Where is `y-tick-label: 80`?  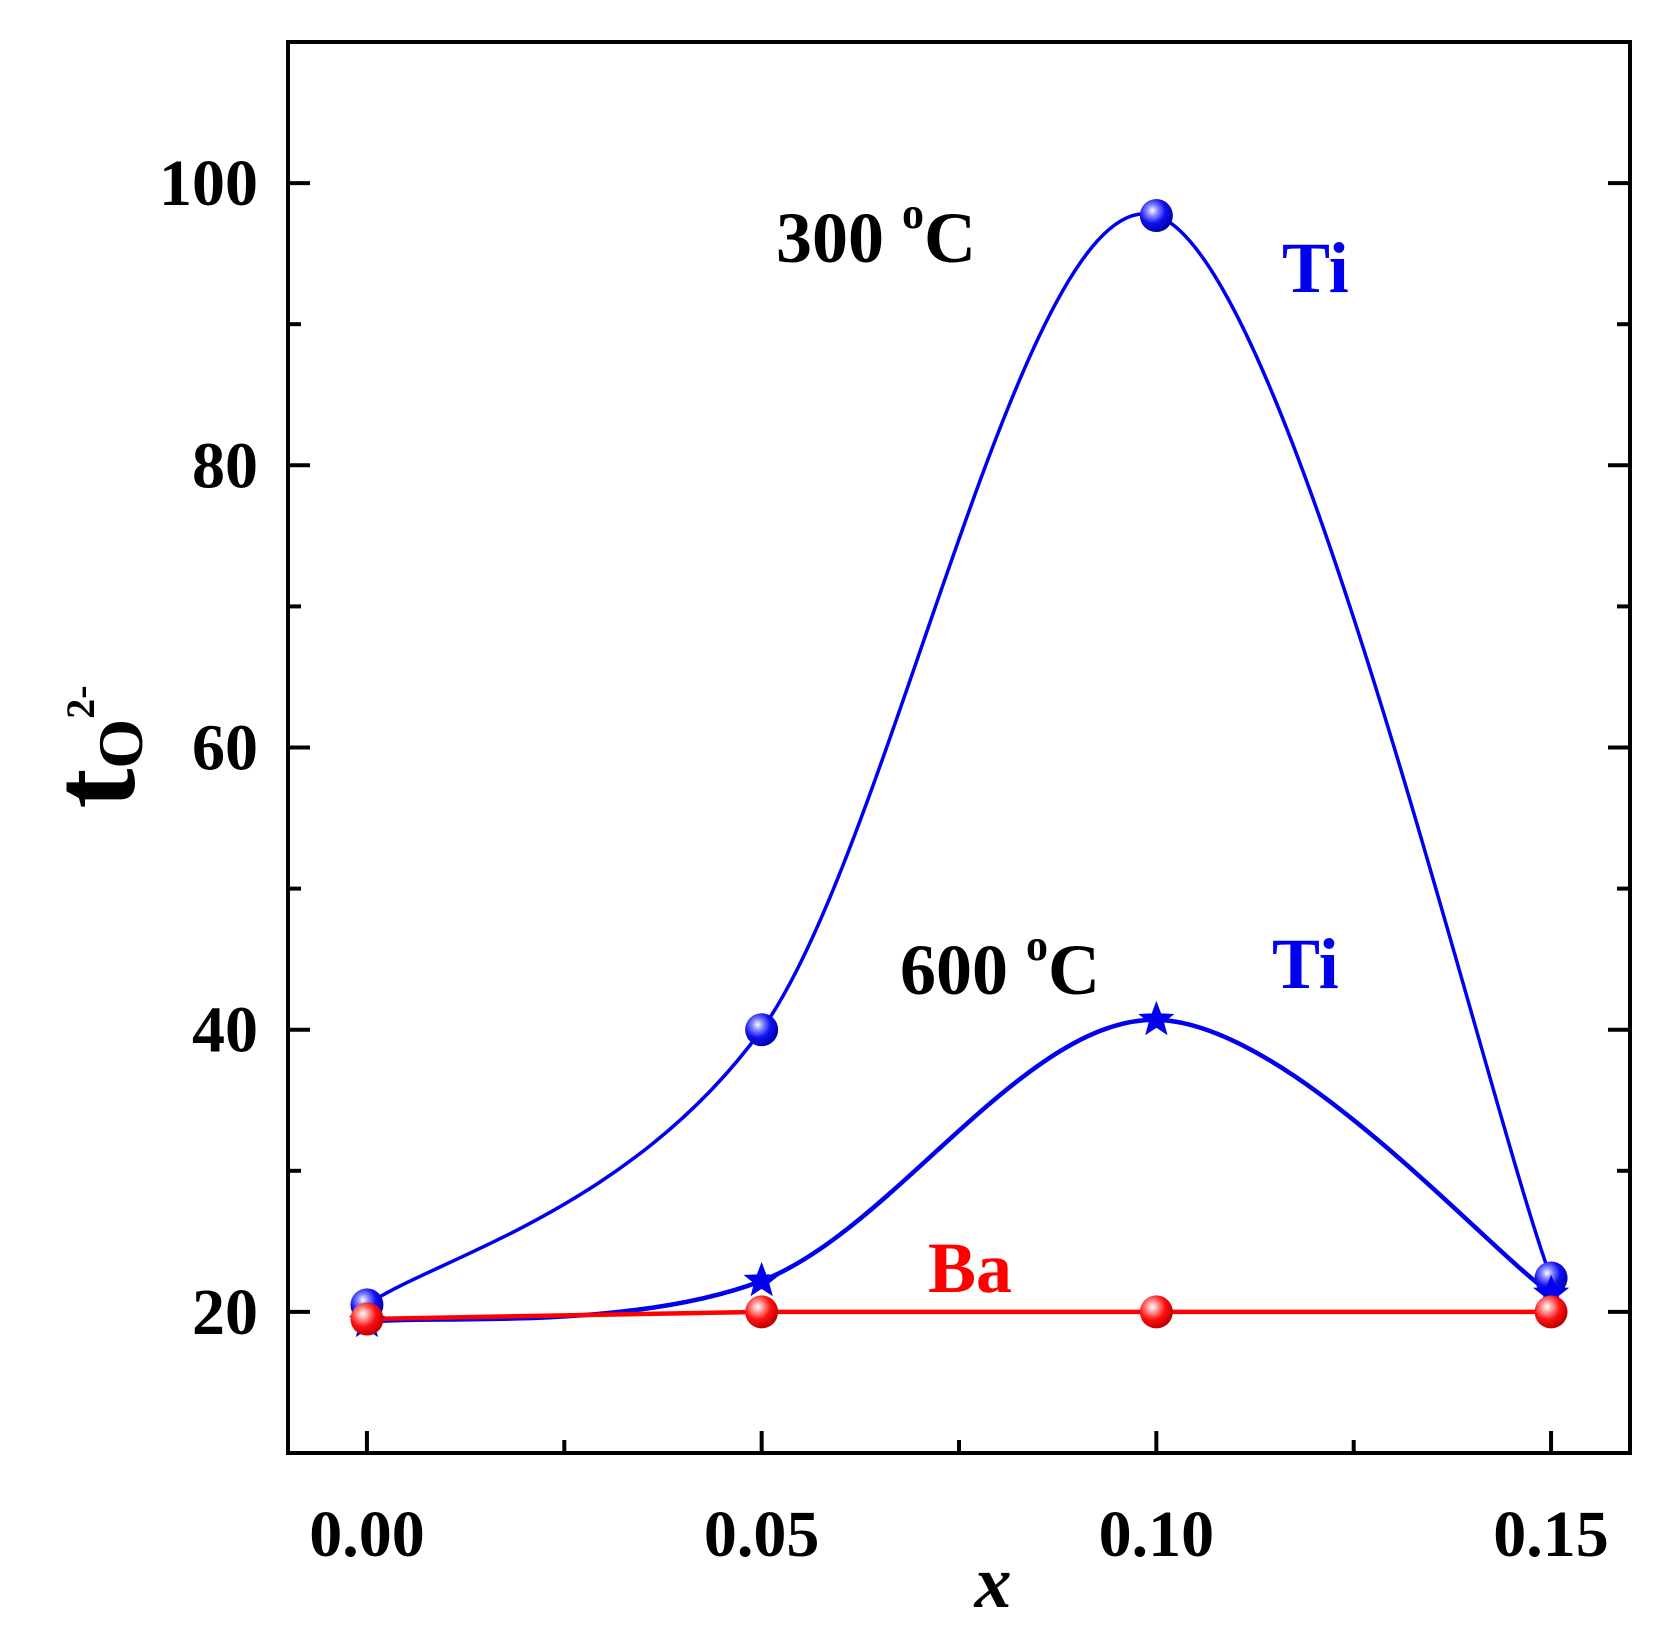 y-tick-label: 80 is located at coordinates (225, 465).